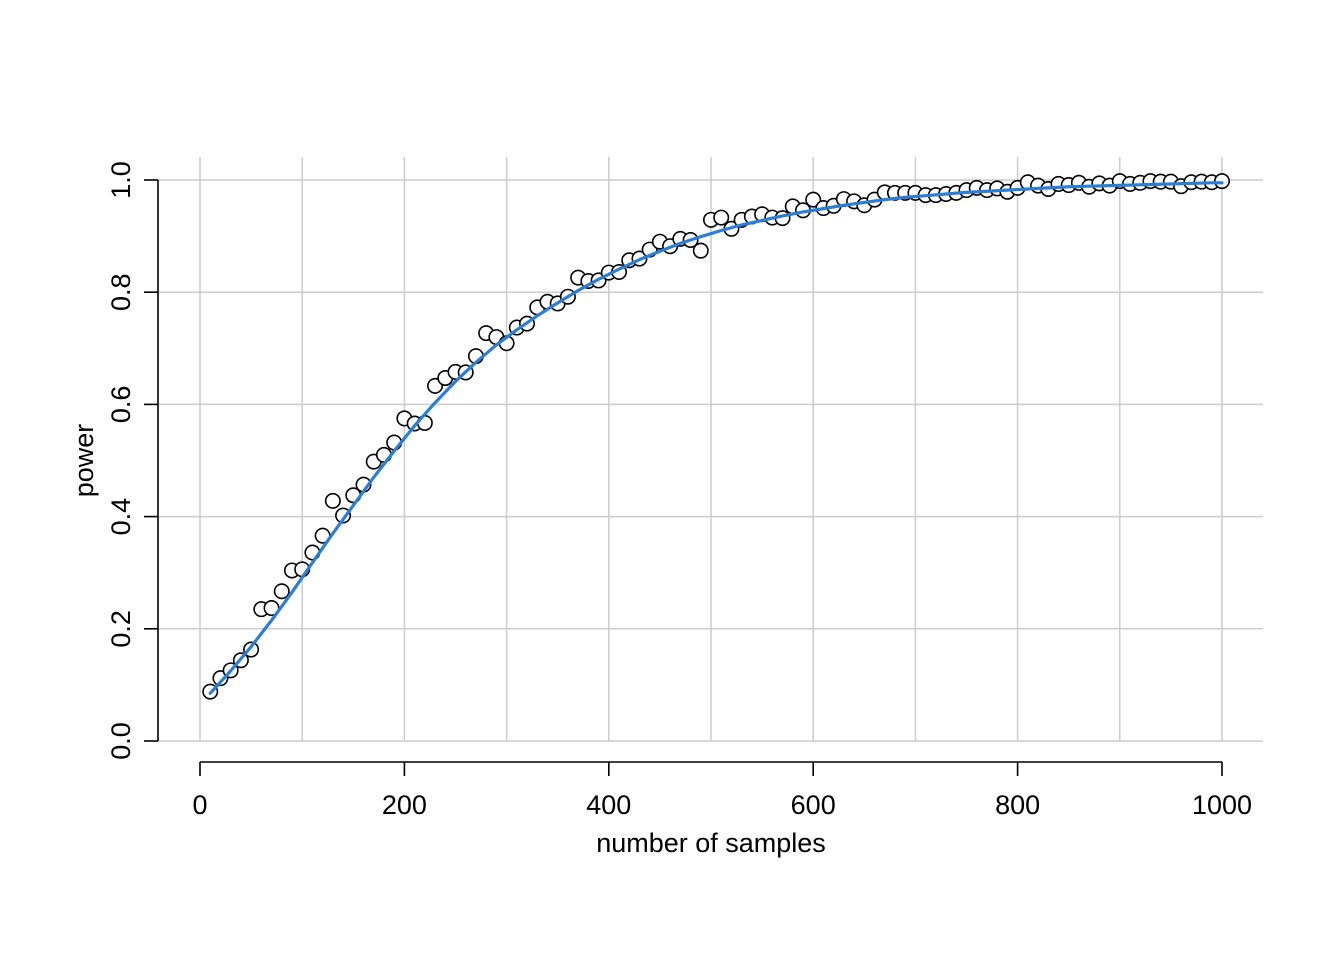  I want to click on y-tick-label: 0.4, so click(121, 517).